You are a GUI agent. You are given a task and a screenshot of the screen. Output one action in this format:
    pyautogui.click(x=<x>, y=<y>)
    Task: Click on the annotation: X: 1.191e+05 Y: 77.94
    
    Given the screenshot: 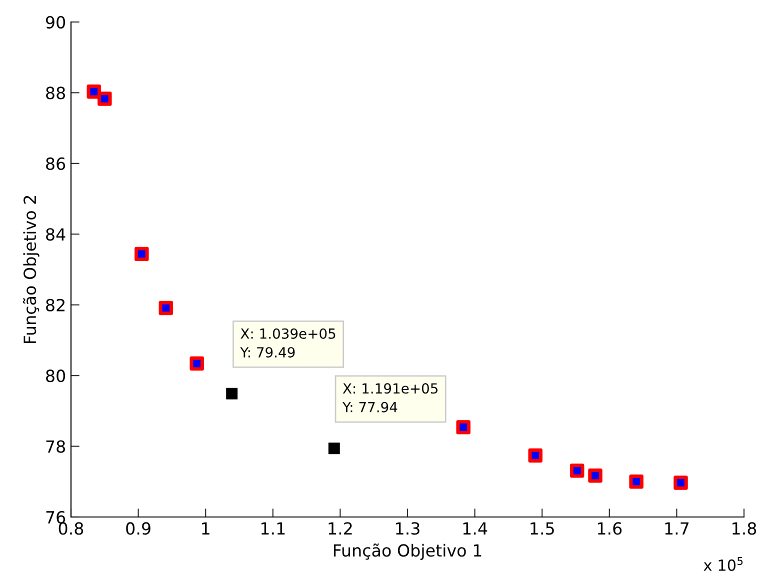 What is the action you would take?
    pyautogui.click(x=390, y=397)
    